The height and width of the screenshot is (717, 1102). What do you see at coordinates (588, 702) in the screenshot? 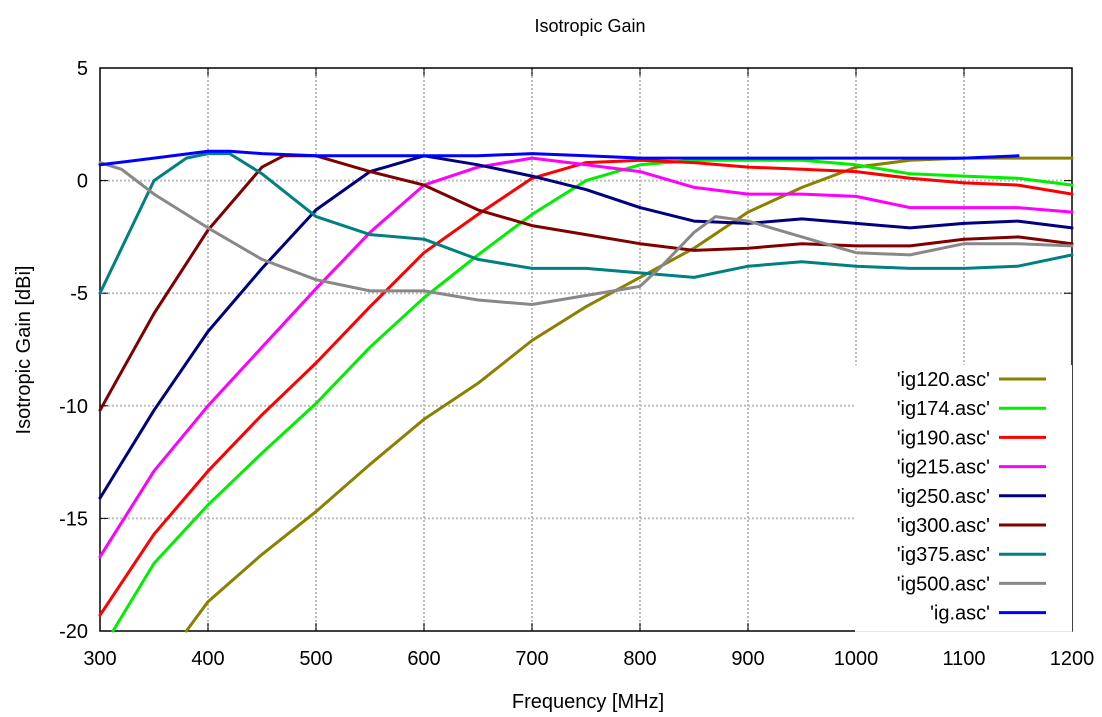
I see `x-axis-label: Frequency [MHz]` at bounding box center [588, 702].